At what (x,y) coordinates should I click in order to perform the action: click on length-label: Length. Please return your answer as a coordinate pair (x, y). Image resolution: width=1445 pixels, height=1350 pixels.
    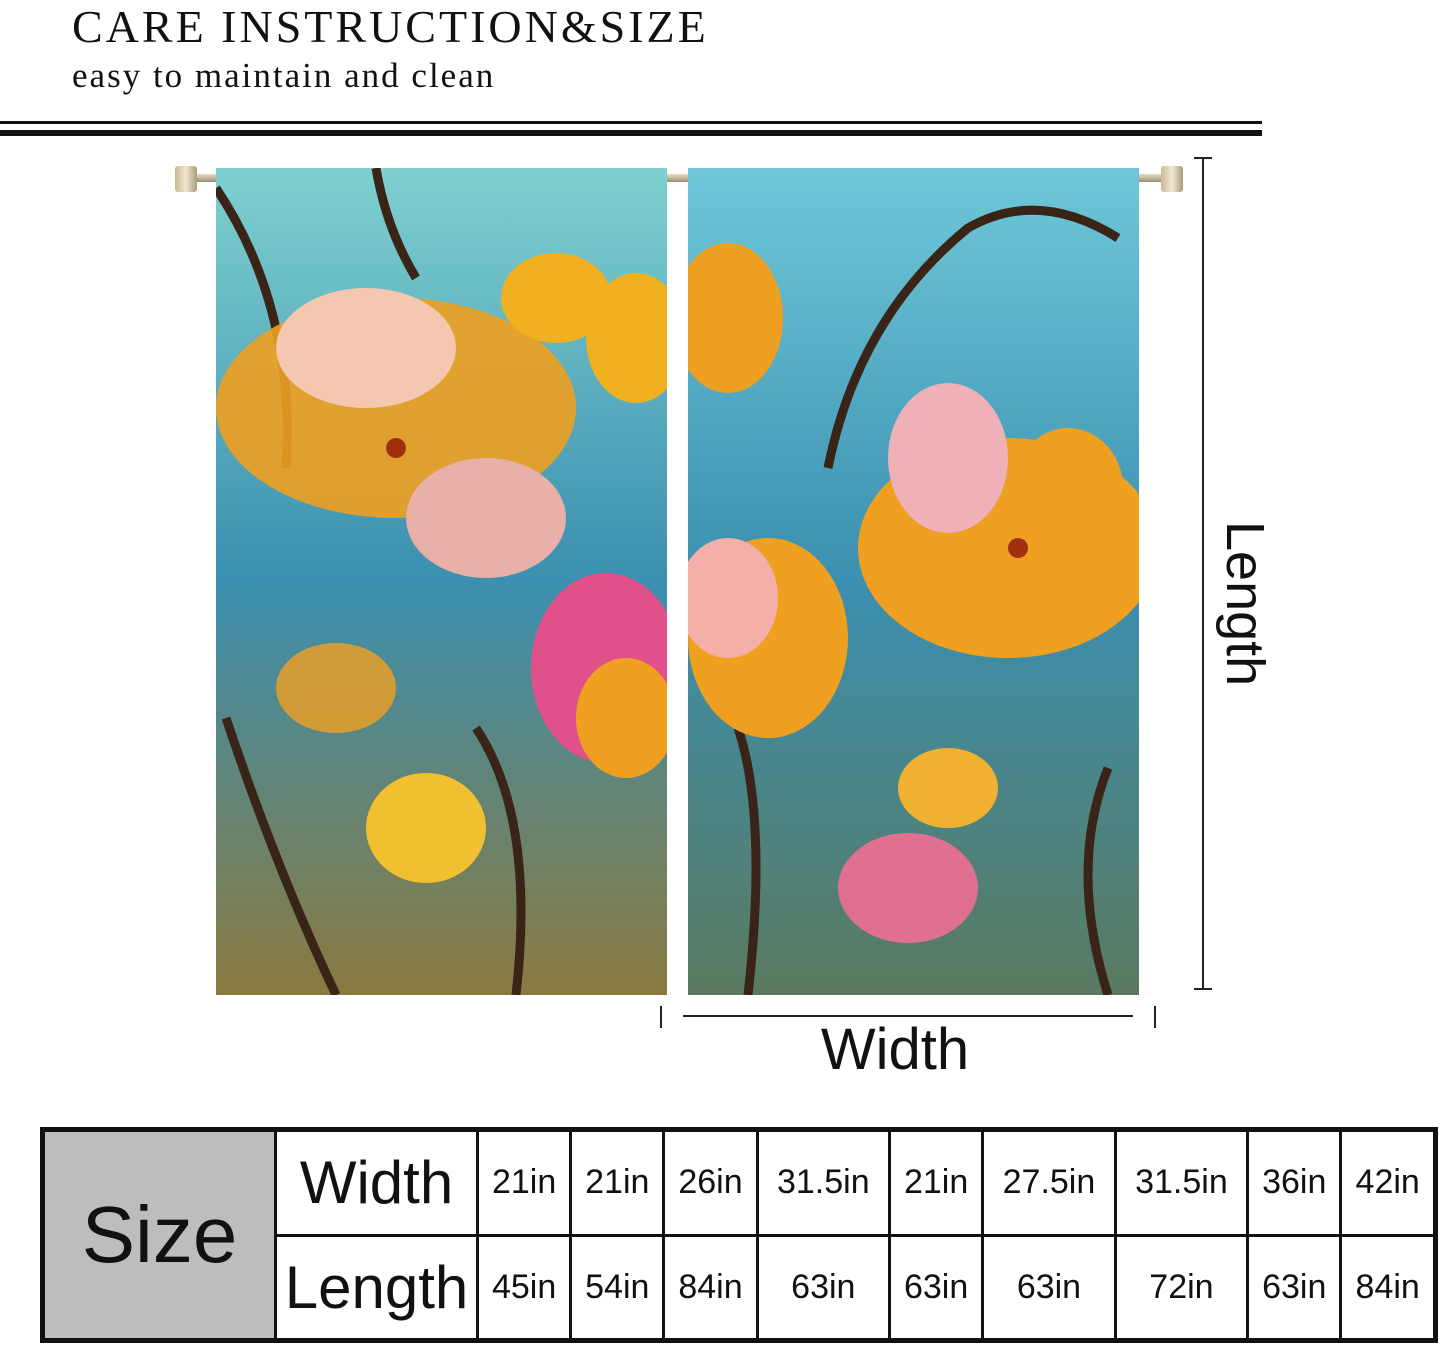
    Looking at the image, I should click on (1245, 604).